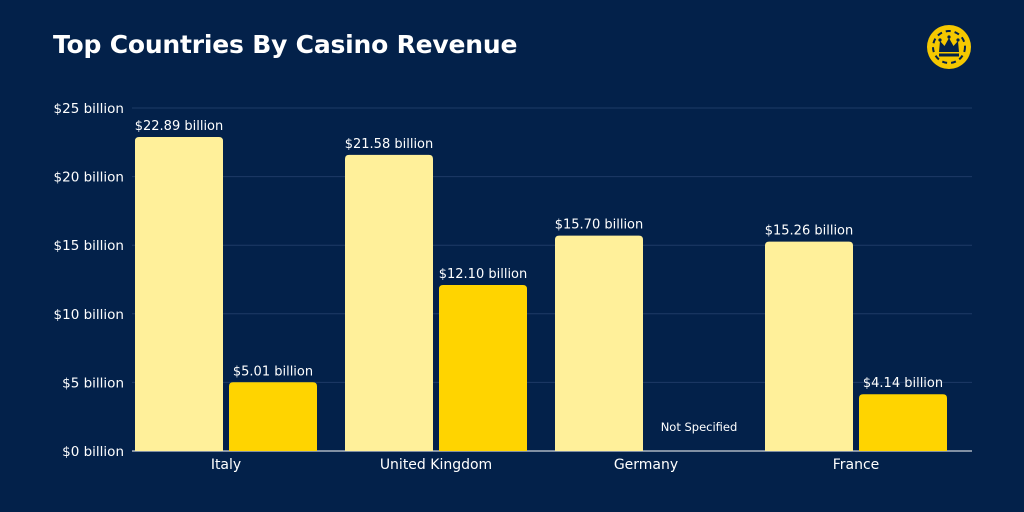 This screenshot has width=1024, height=512. I want to click on data-label: $12.10 billion, so click(483, 274).